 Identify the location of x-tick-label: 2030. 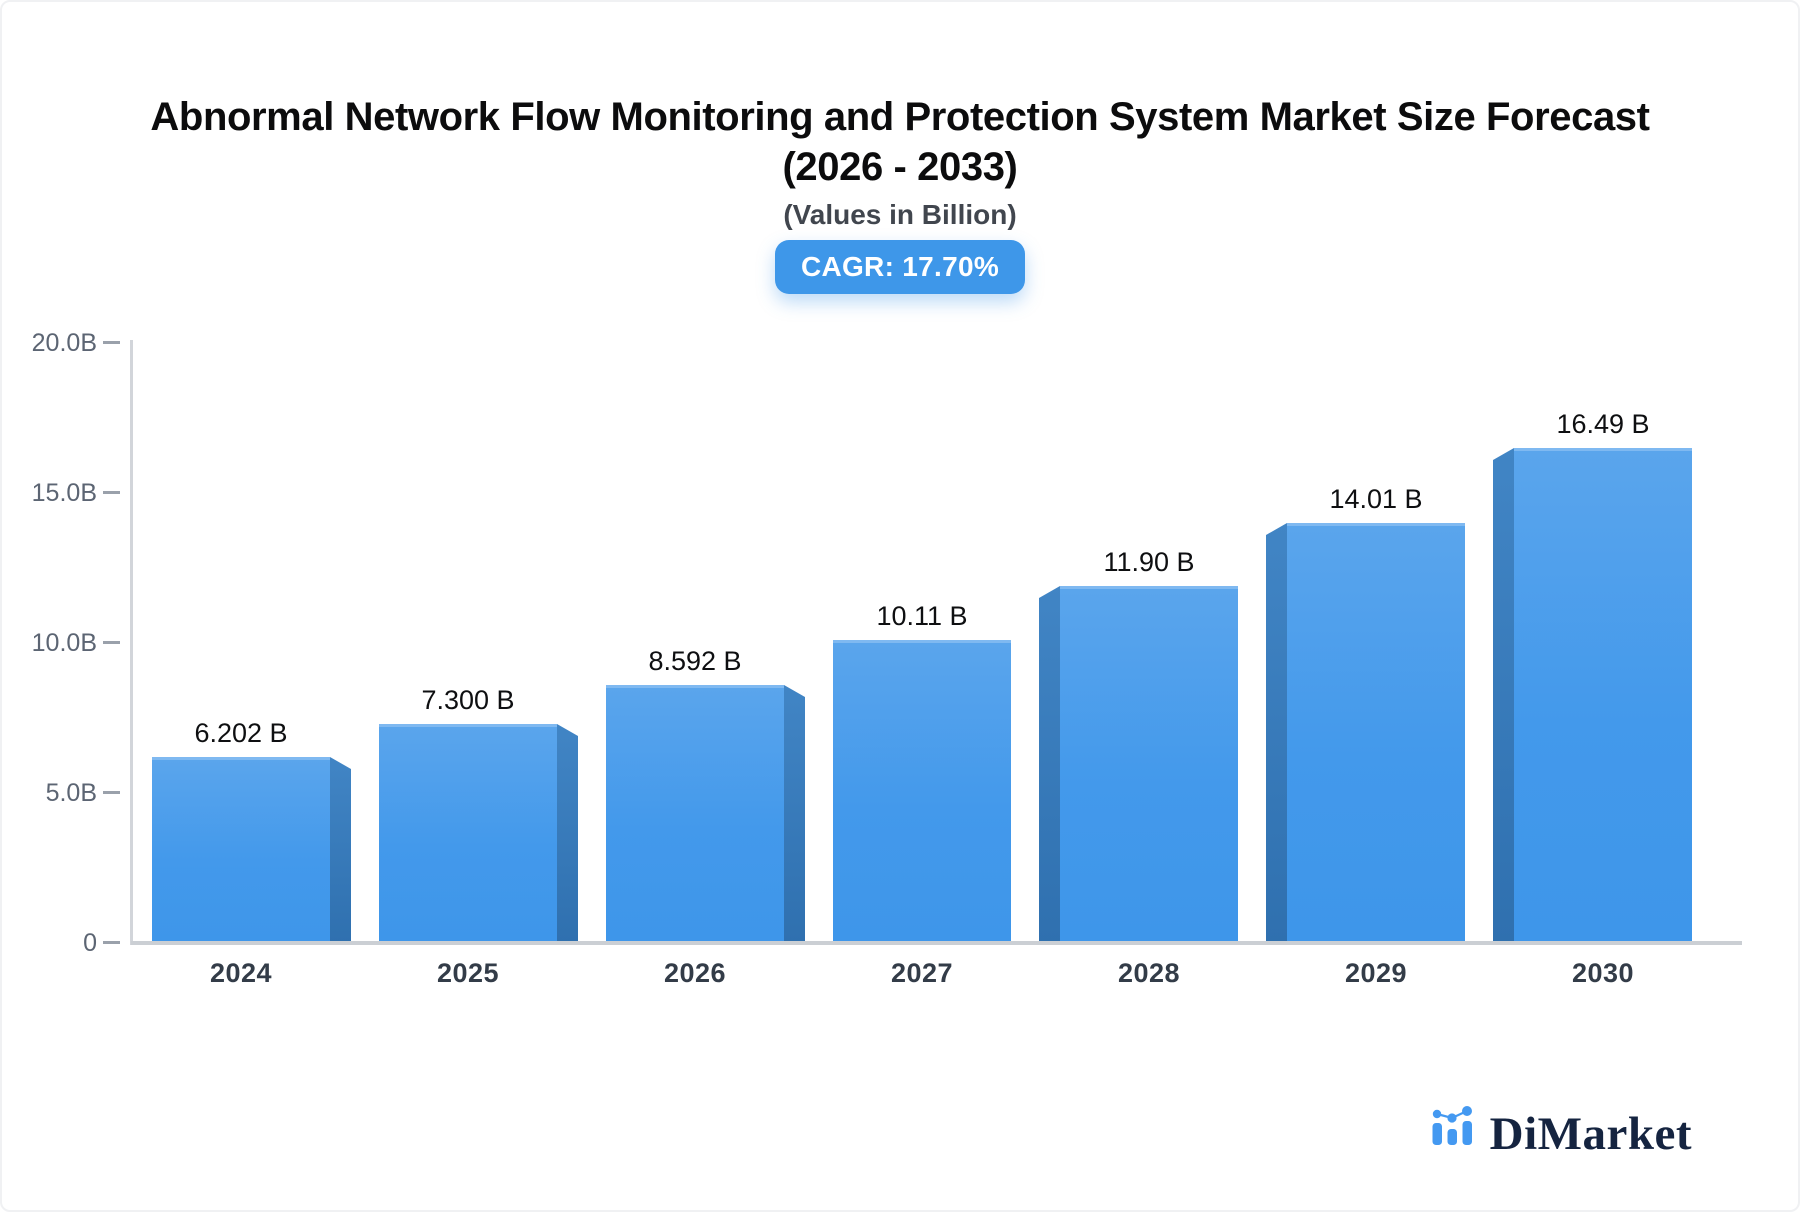
(1603, 973).